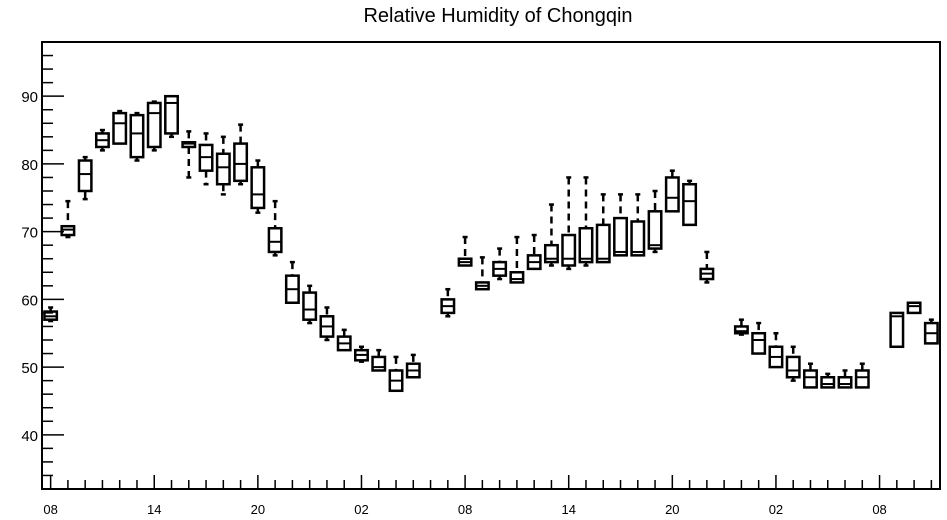  Describe the element at coordinates (29, 233) in the screenshot. I see `y-tick-label: 70` at that location.